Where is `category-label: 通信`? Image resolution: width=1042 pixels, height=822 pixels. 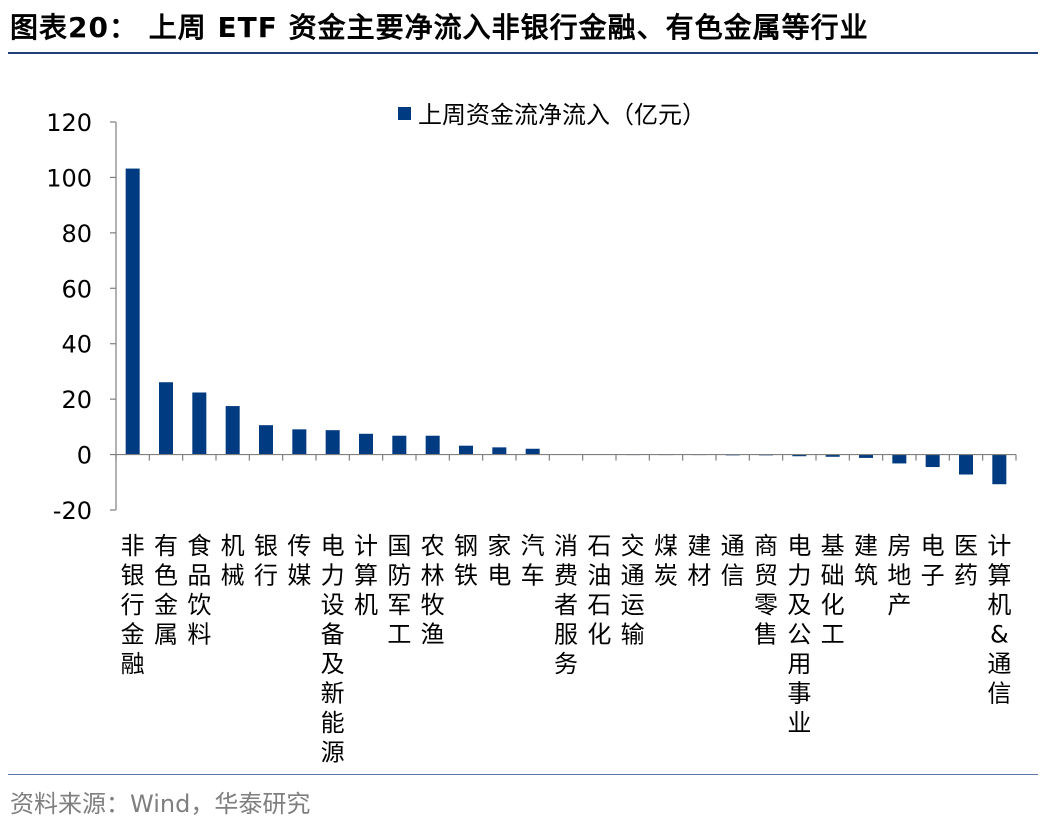 category-label: 通信 is located at coordinates (733, 561).